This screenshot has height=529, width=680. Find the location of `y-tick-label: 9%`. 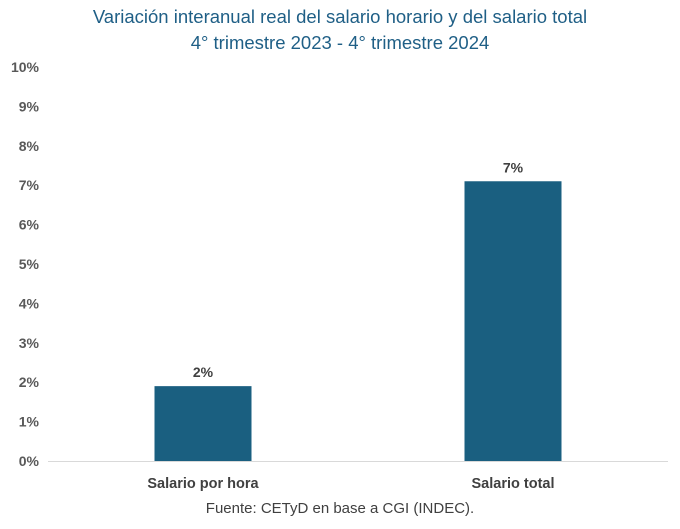

y-tick-label: 9% is located at coordinates (29, 106).